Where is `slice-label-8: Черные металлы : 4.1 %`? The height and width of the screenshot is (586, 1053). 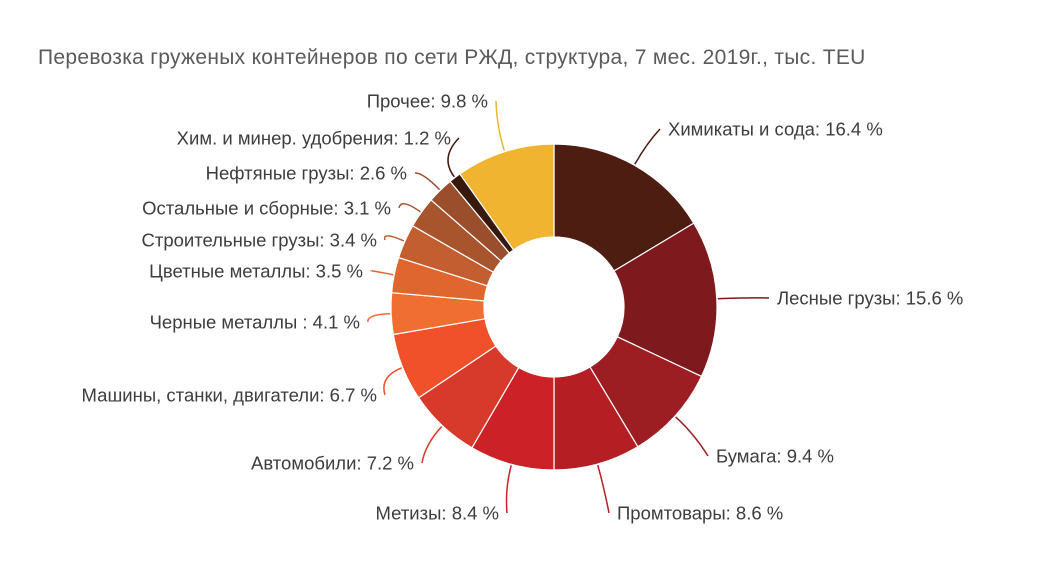
slice-label-8: Черные металлы : 4.1 % is located at coordinates (255, 322).